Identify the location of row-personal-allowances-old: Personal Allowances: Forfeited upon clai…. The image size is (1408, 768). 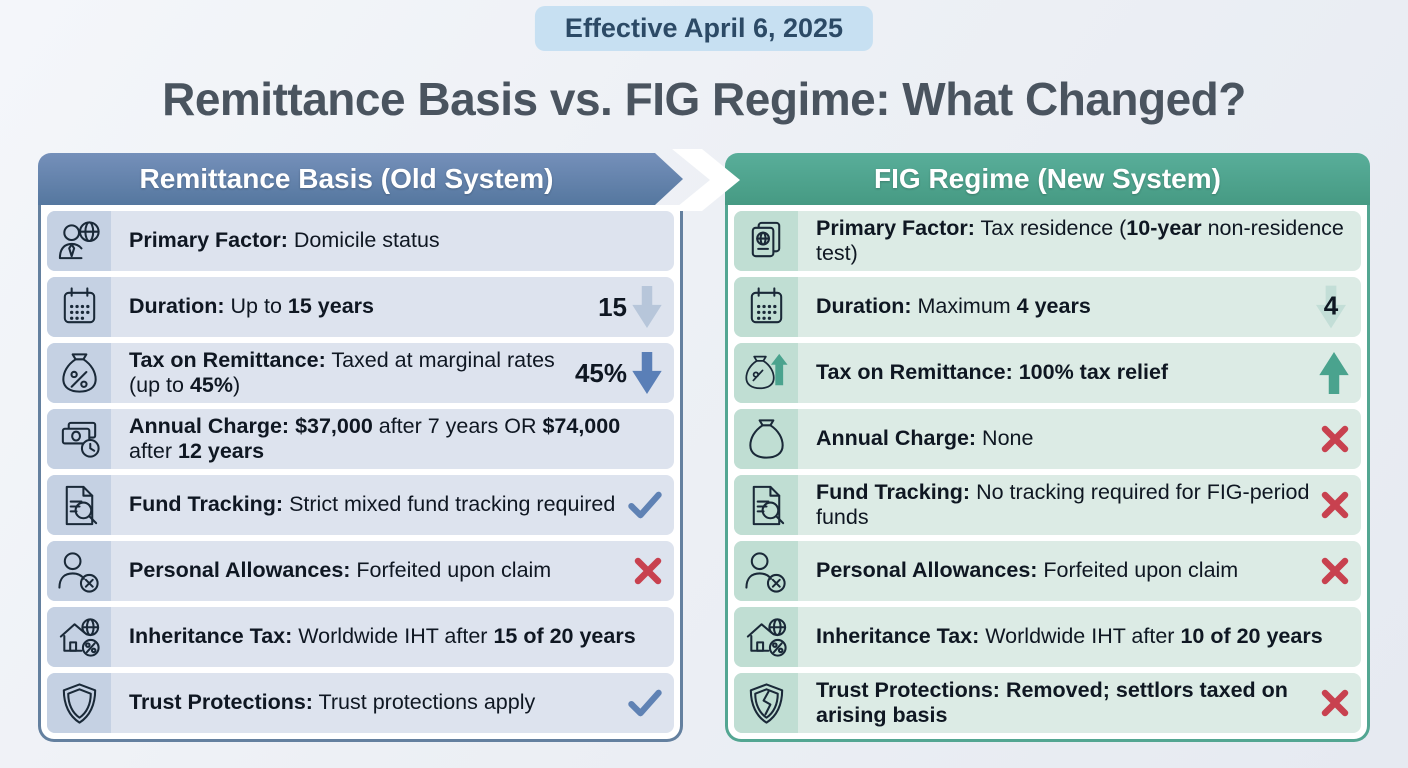
(360, 571).